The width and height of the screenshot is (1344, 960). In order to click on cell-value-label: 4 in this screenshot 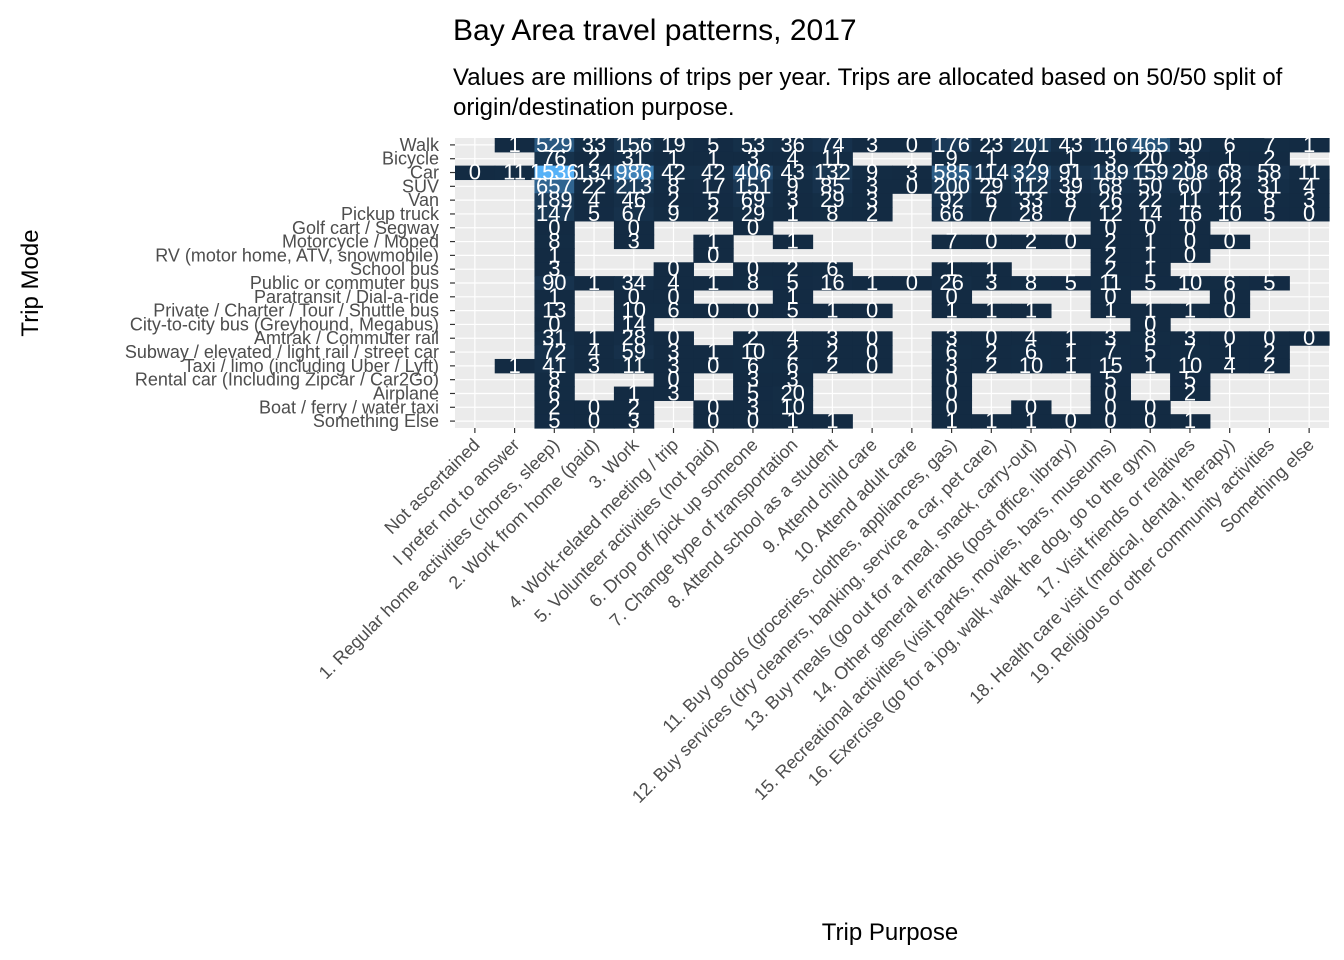, I will do `click(793, 337)`.